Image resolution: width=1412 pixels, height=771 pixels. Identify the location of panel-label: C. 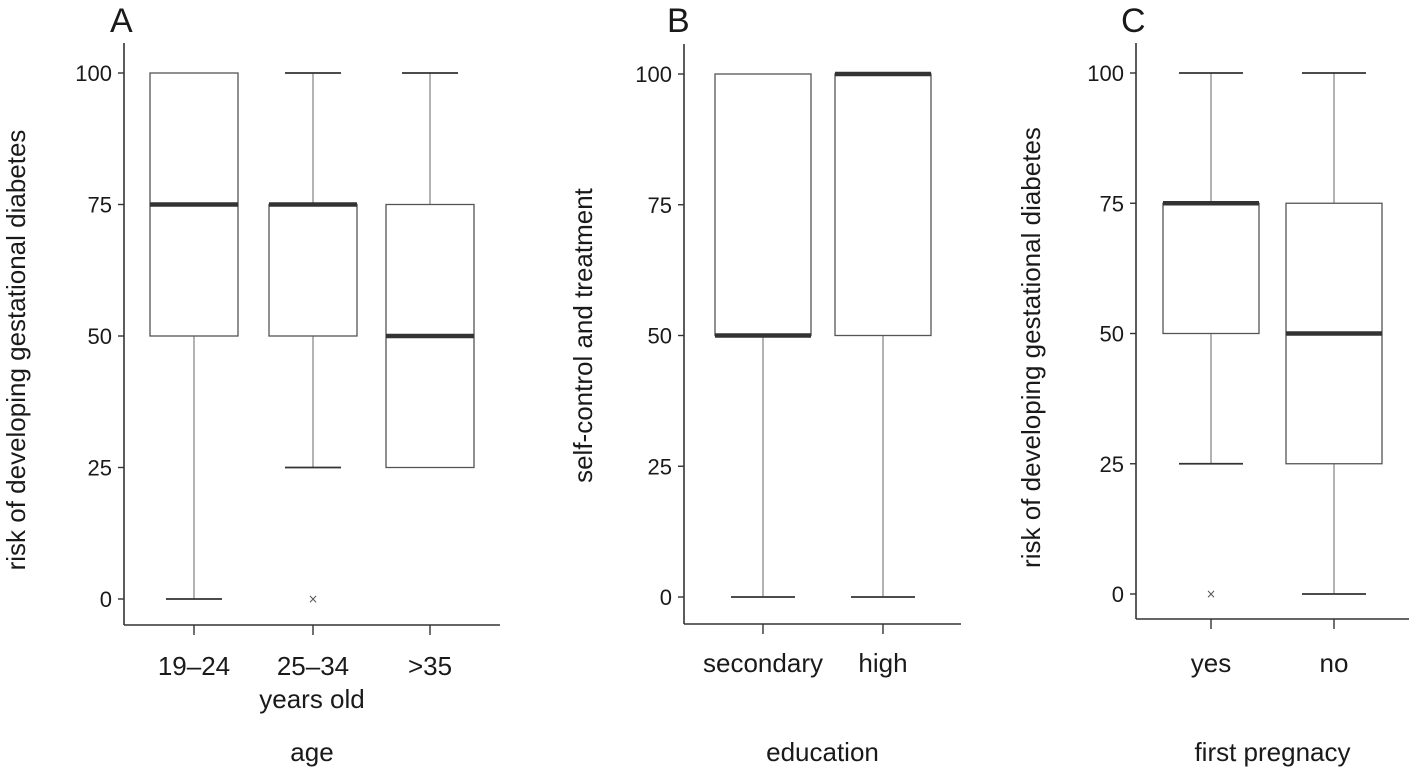
(1133, 21).